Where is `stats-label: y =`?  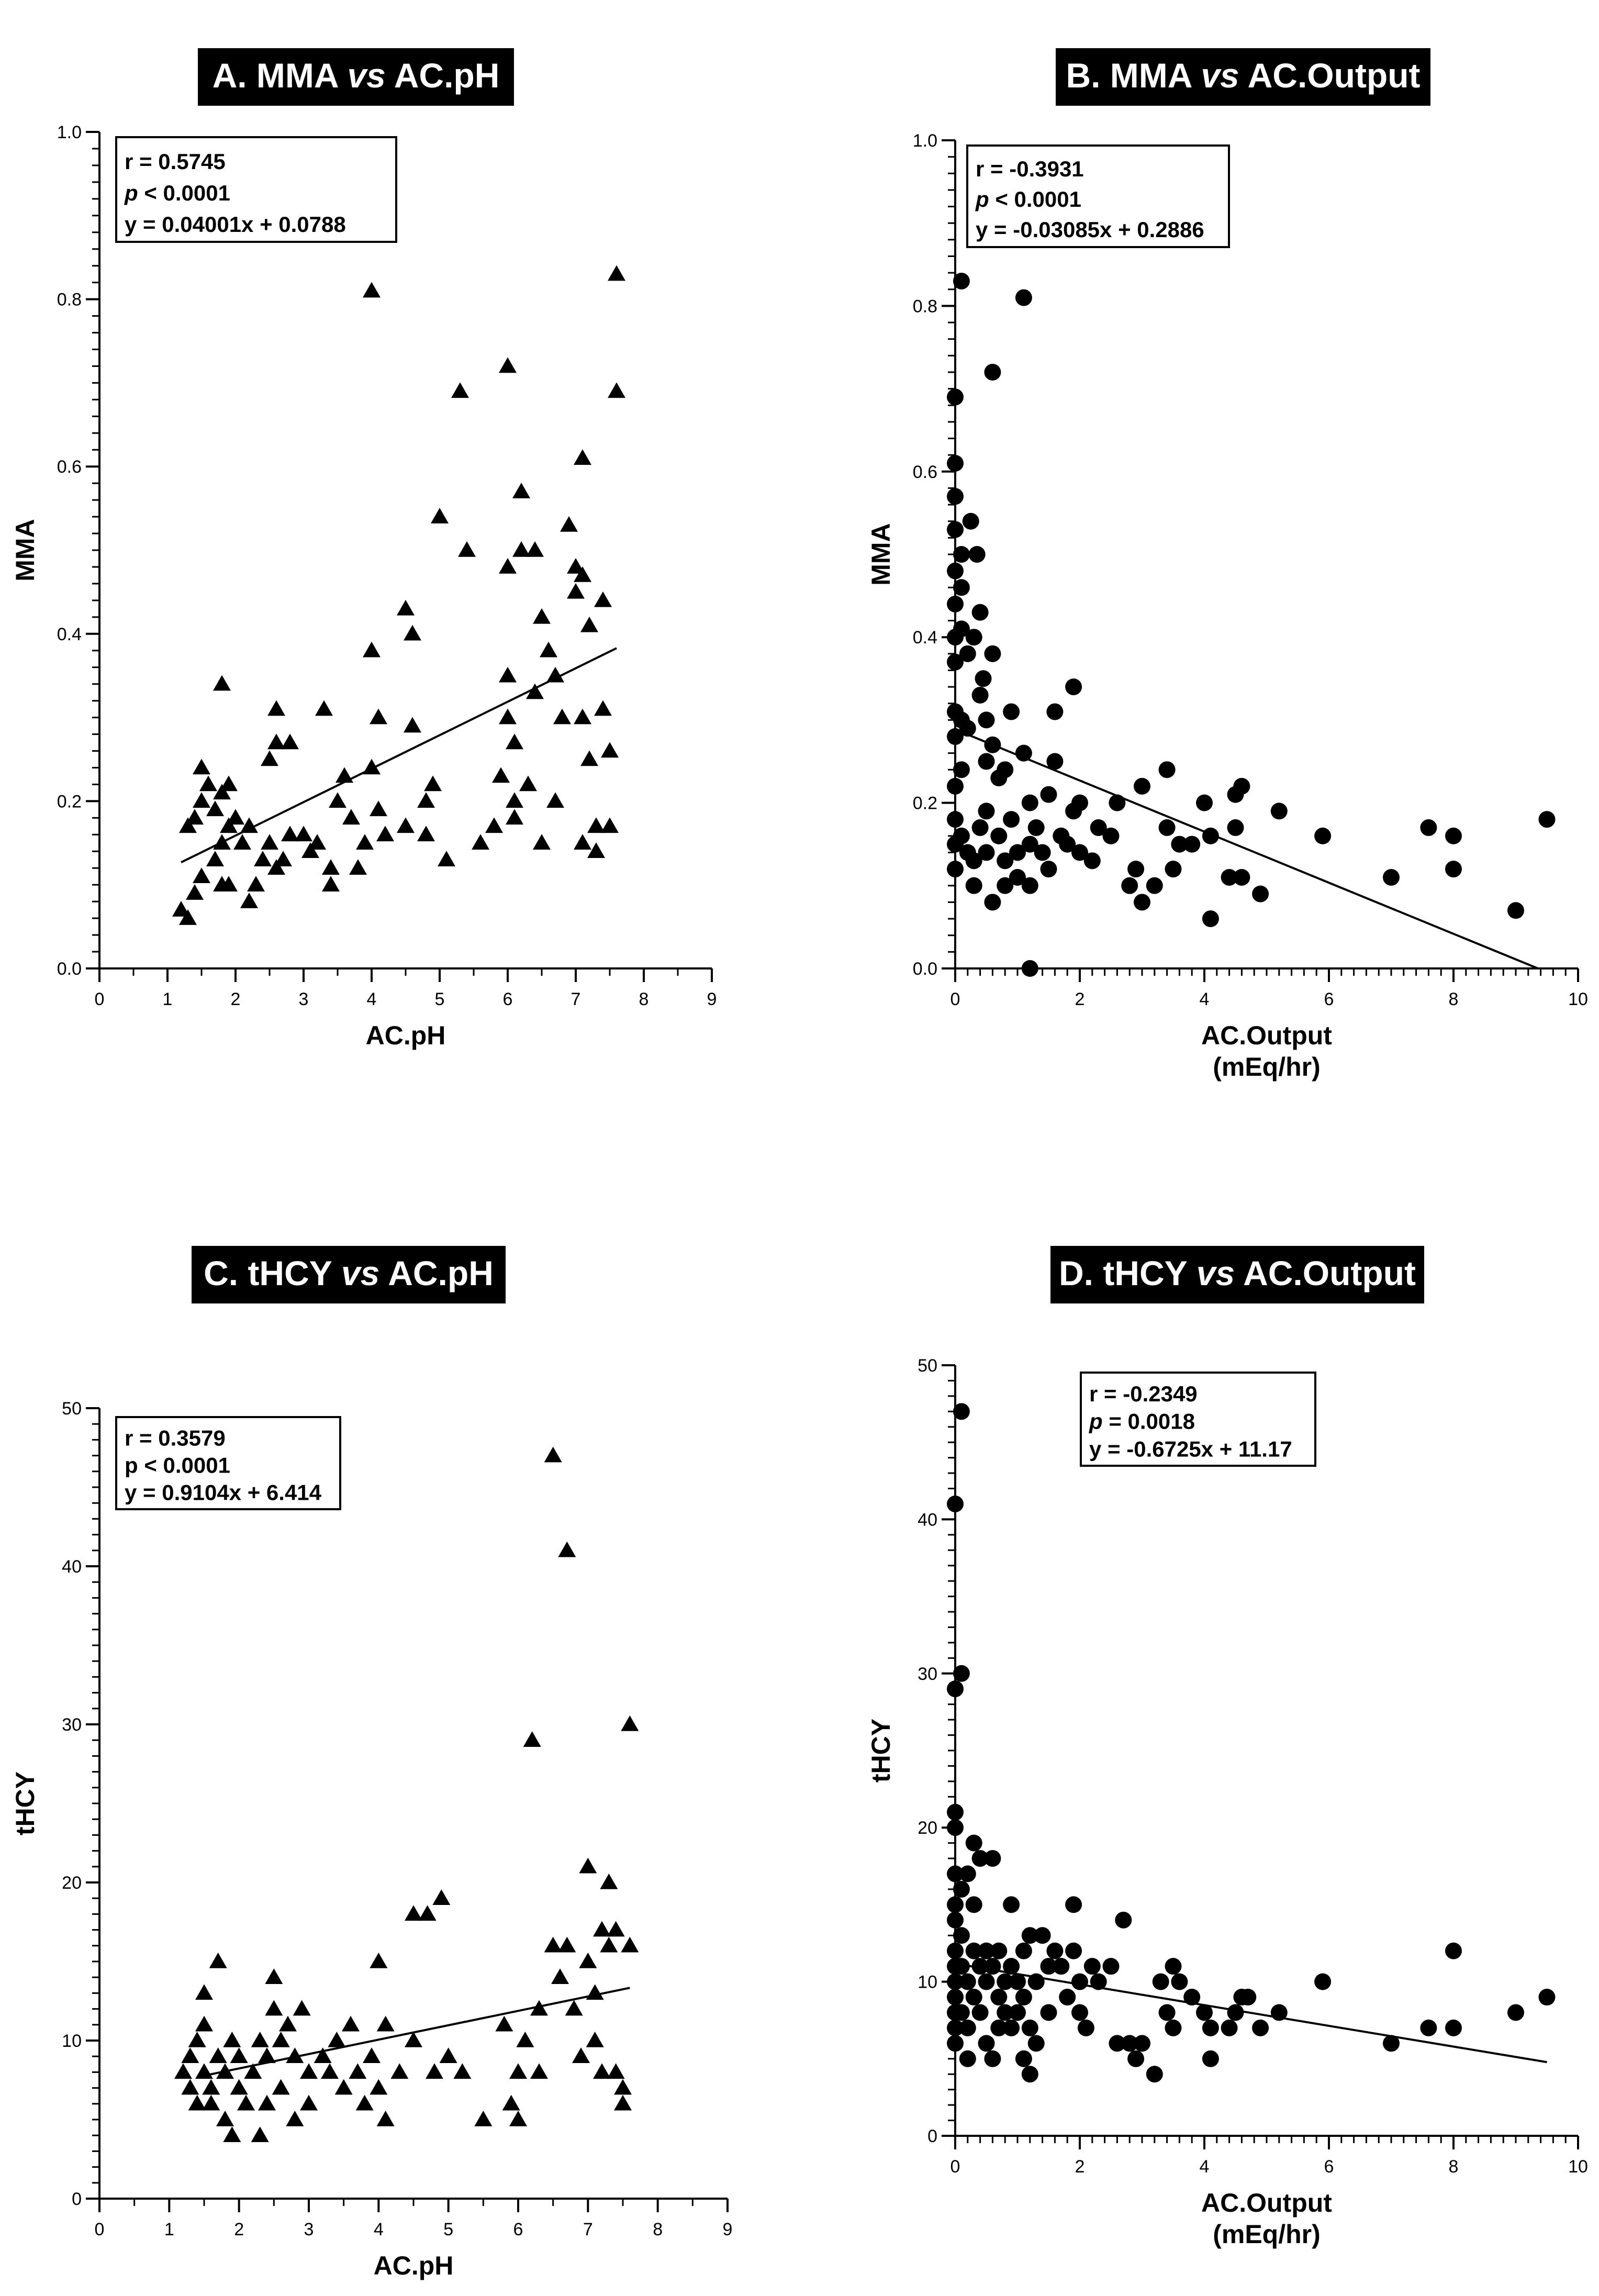
stats-label: y = is located at coordinates (994, 229).